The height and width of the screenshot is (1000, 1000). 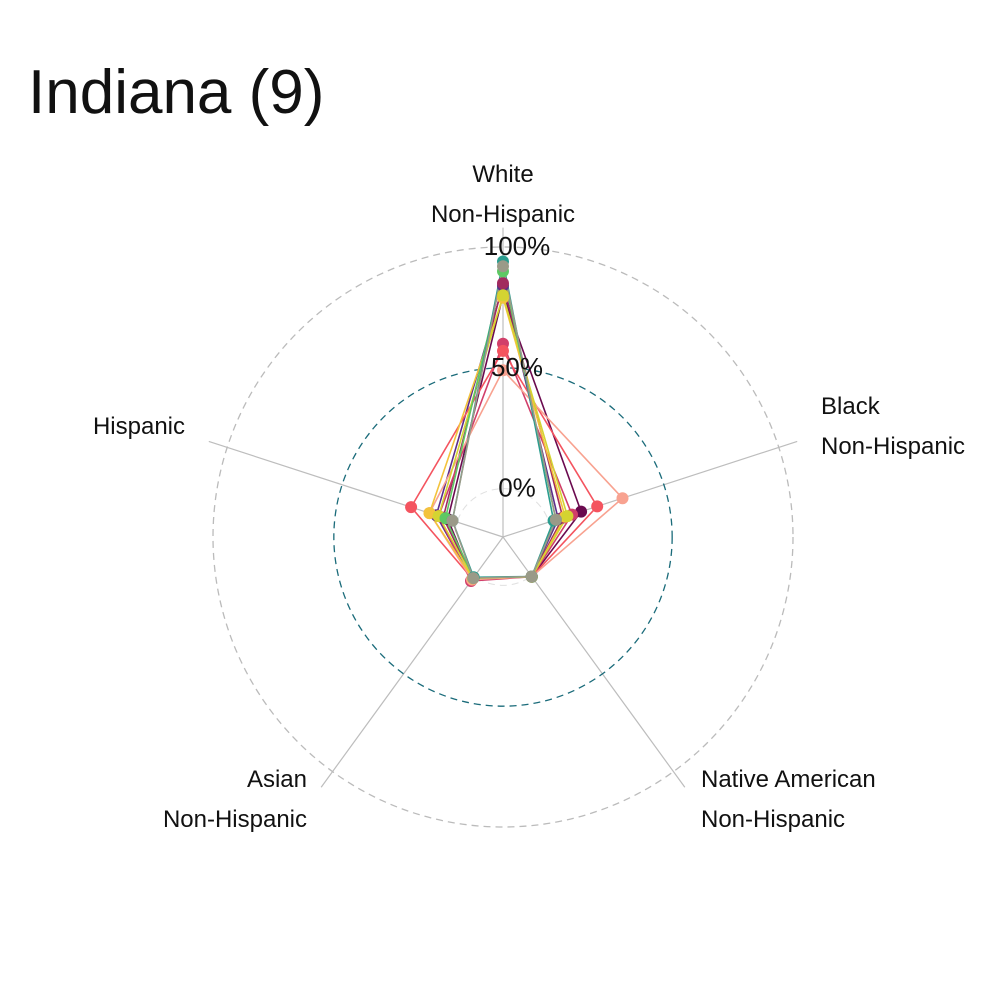 I want to click on axis-label: Black, so click(x=851, y=406).